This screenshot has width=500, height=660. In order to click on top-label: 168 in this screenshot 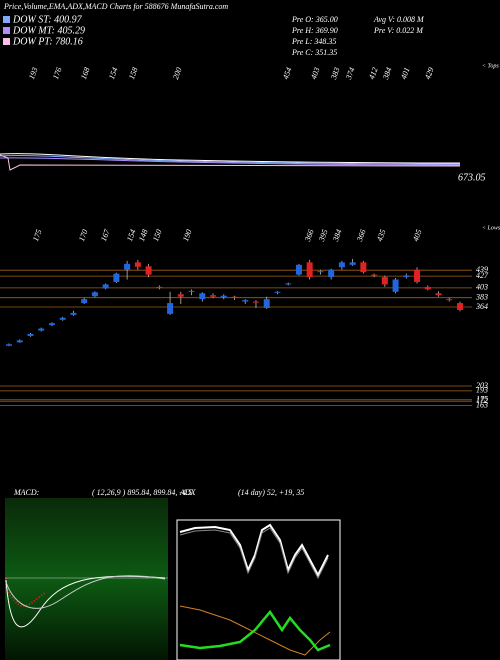, I will do `click(85, 73)`.